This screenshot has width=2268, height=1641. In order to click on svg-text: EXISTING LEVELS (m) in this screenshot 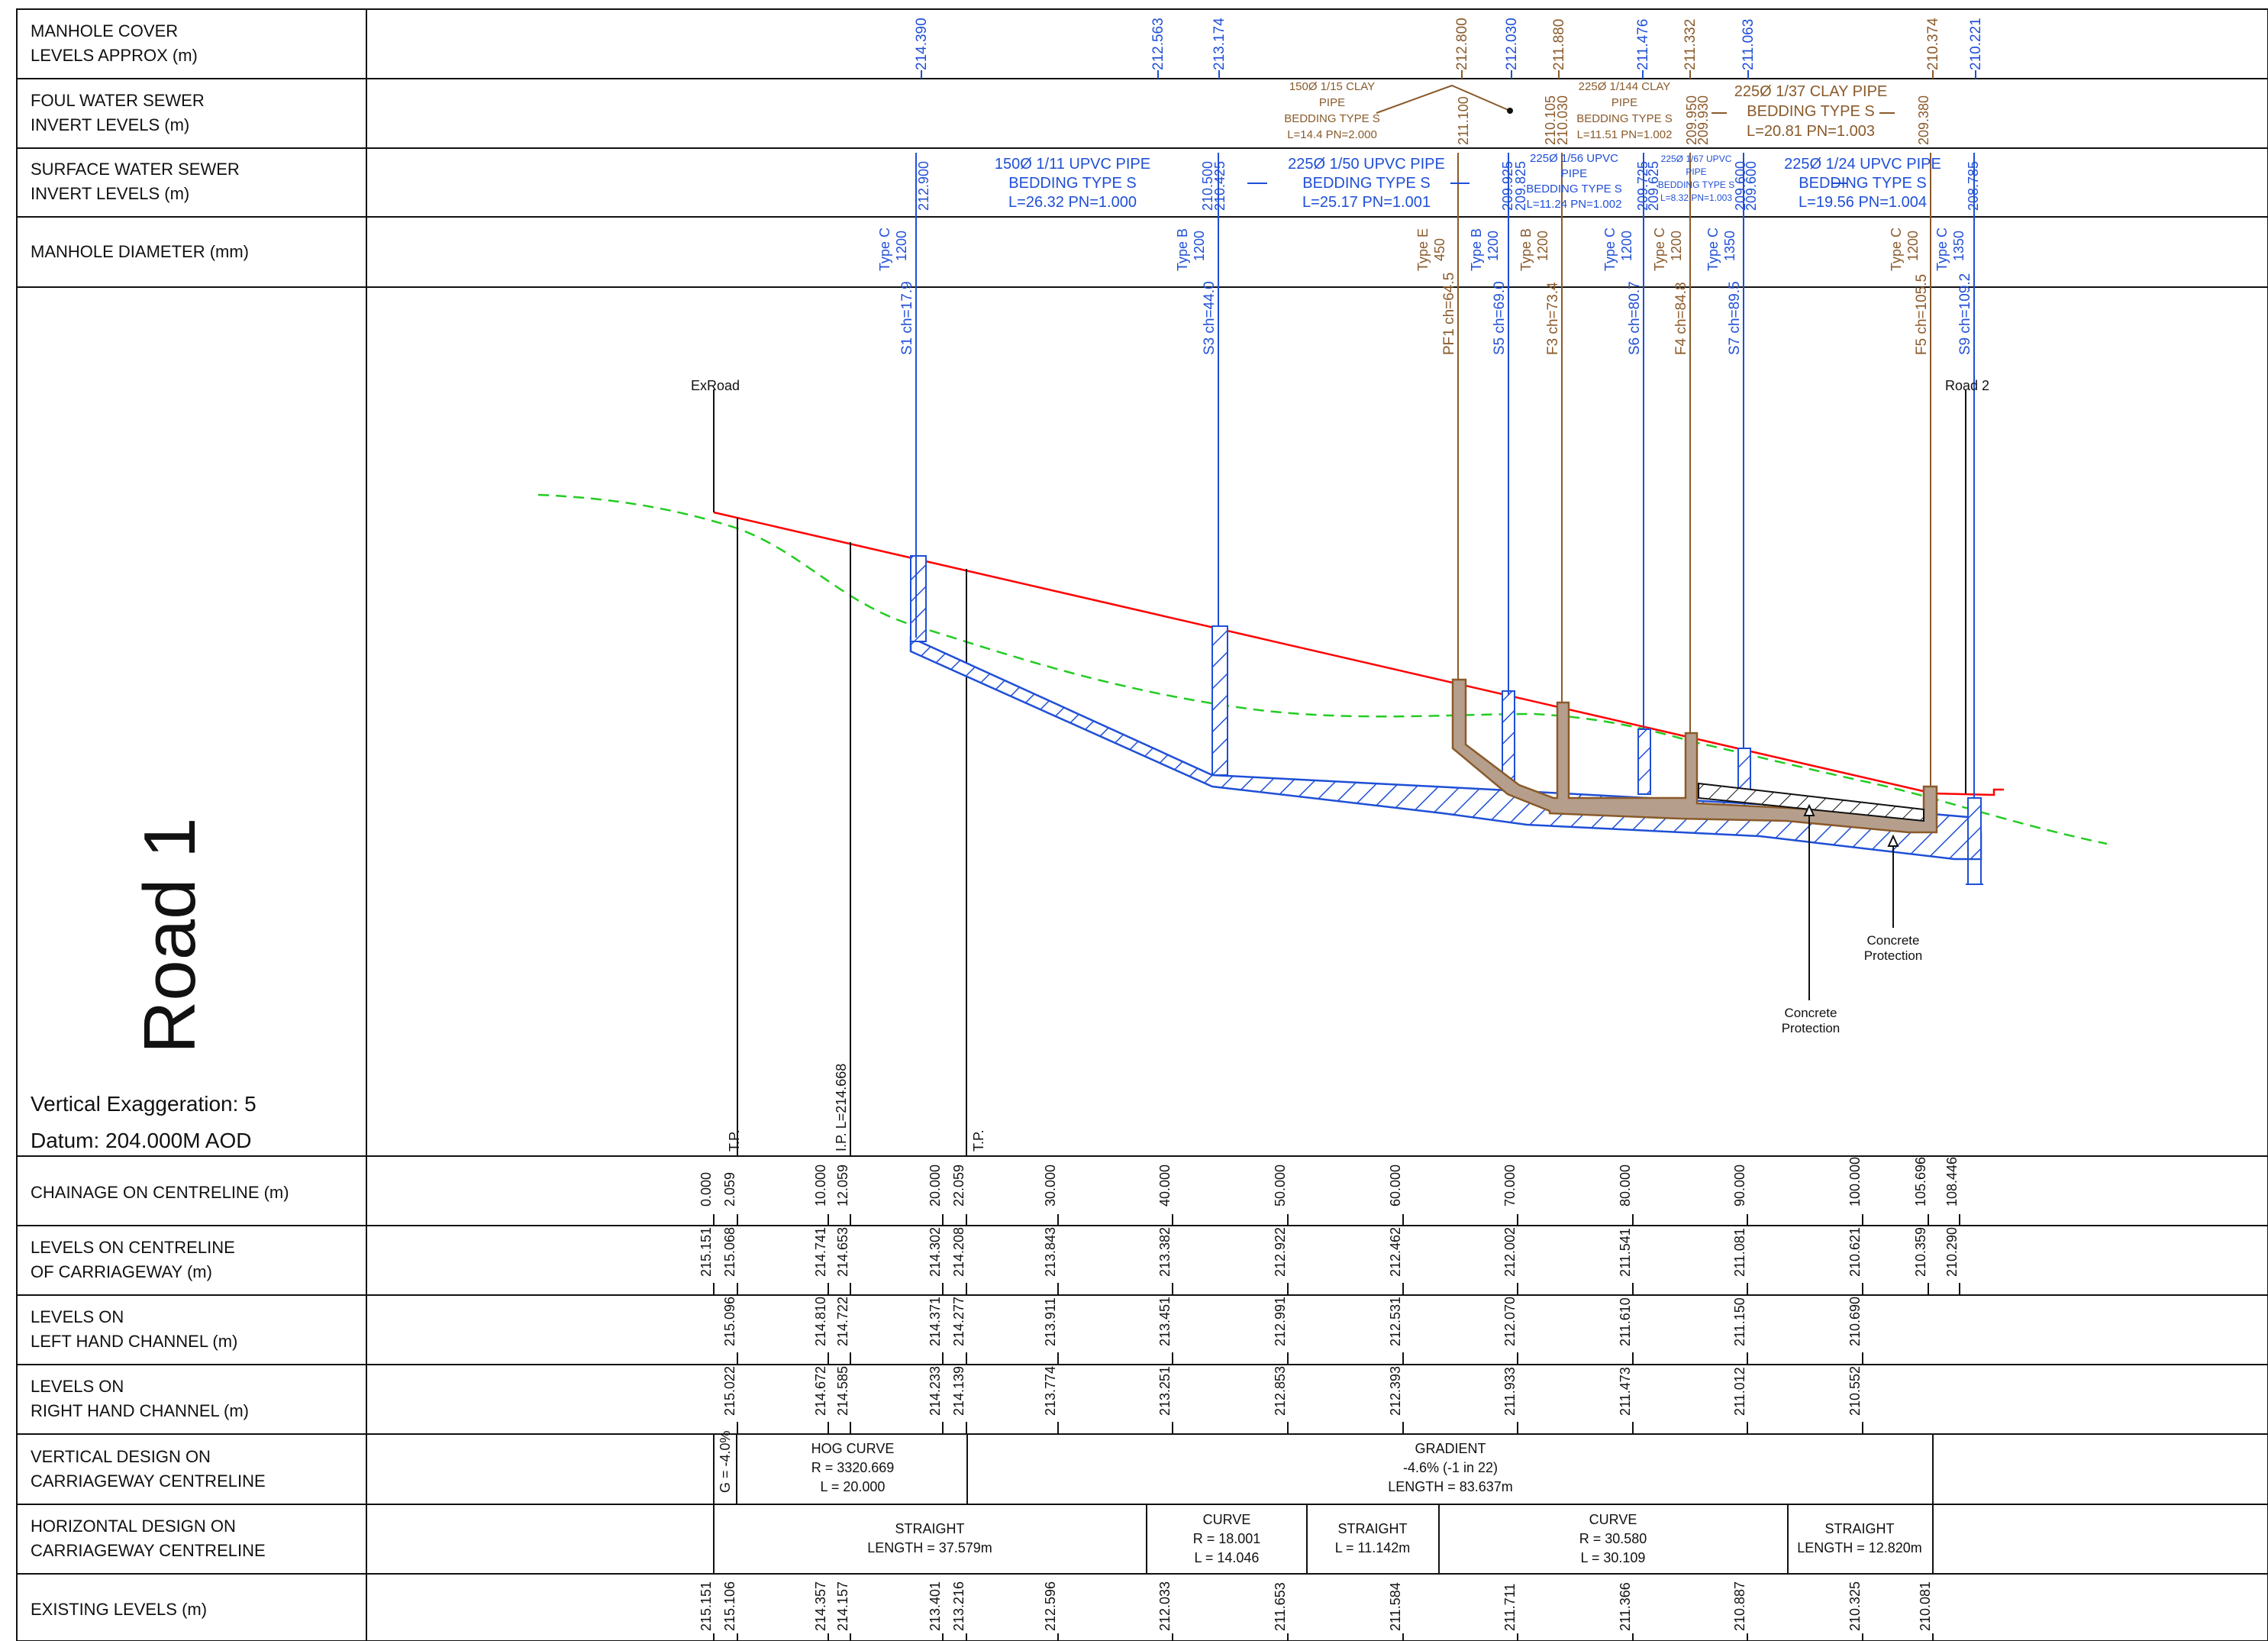, I will do `click(119, 1609)`.